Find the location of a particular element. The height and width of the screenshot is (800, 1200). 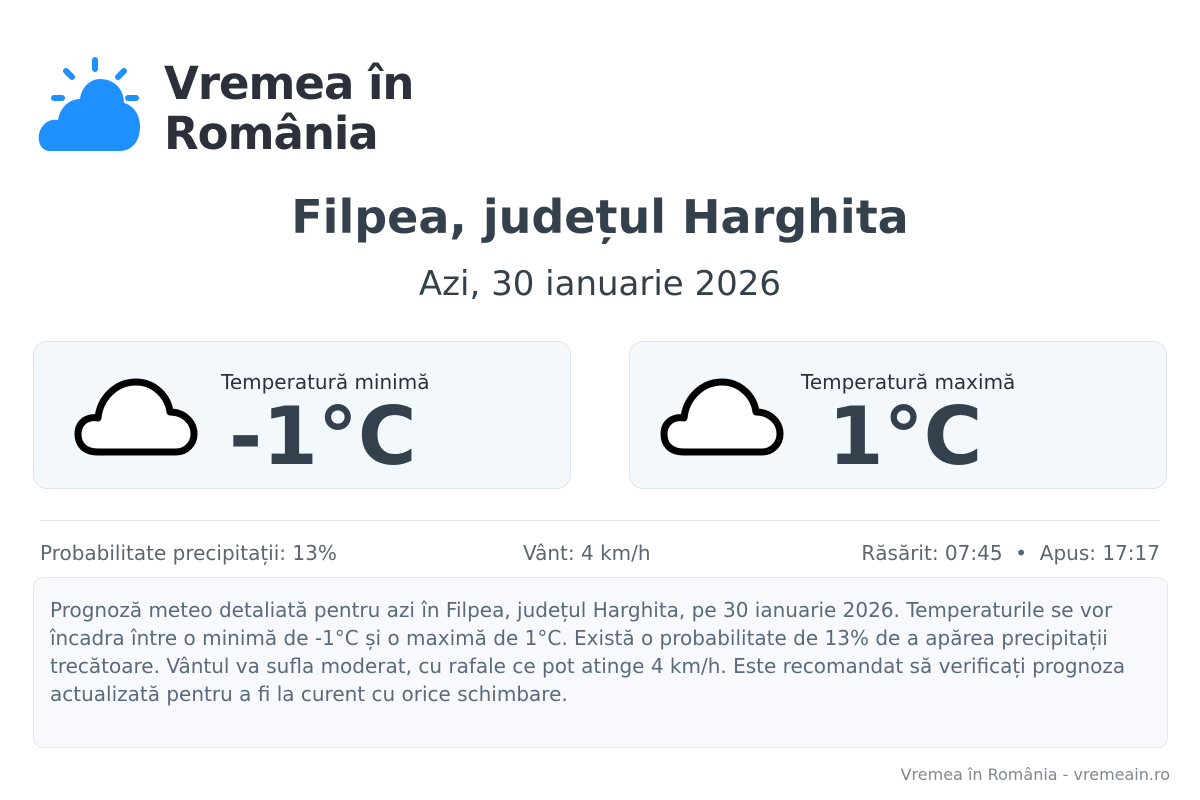

max-temp-card: Temperatură maximă 1°C is located at coordinates (898, 415).